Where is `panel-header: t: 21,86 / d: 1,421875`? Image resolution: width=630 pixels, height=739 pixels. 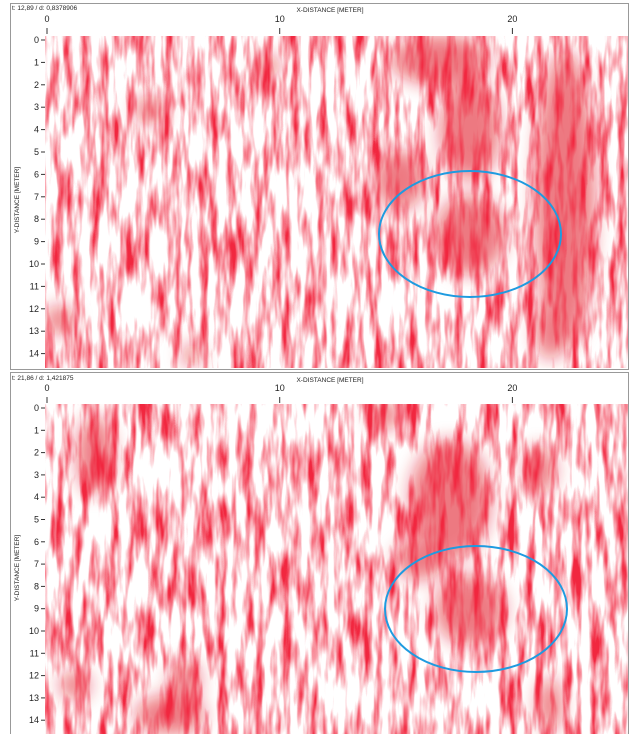 panel-header: t: 21,86 / d: 1,421875 is located at coordinates (43, 378).